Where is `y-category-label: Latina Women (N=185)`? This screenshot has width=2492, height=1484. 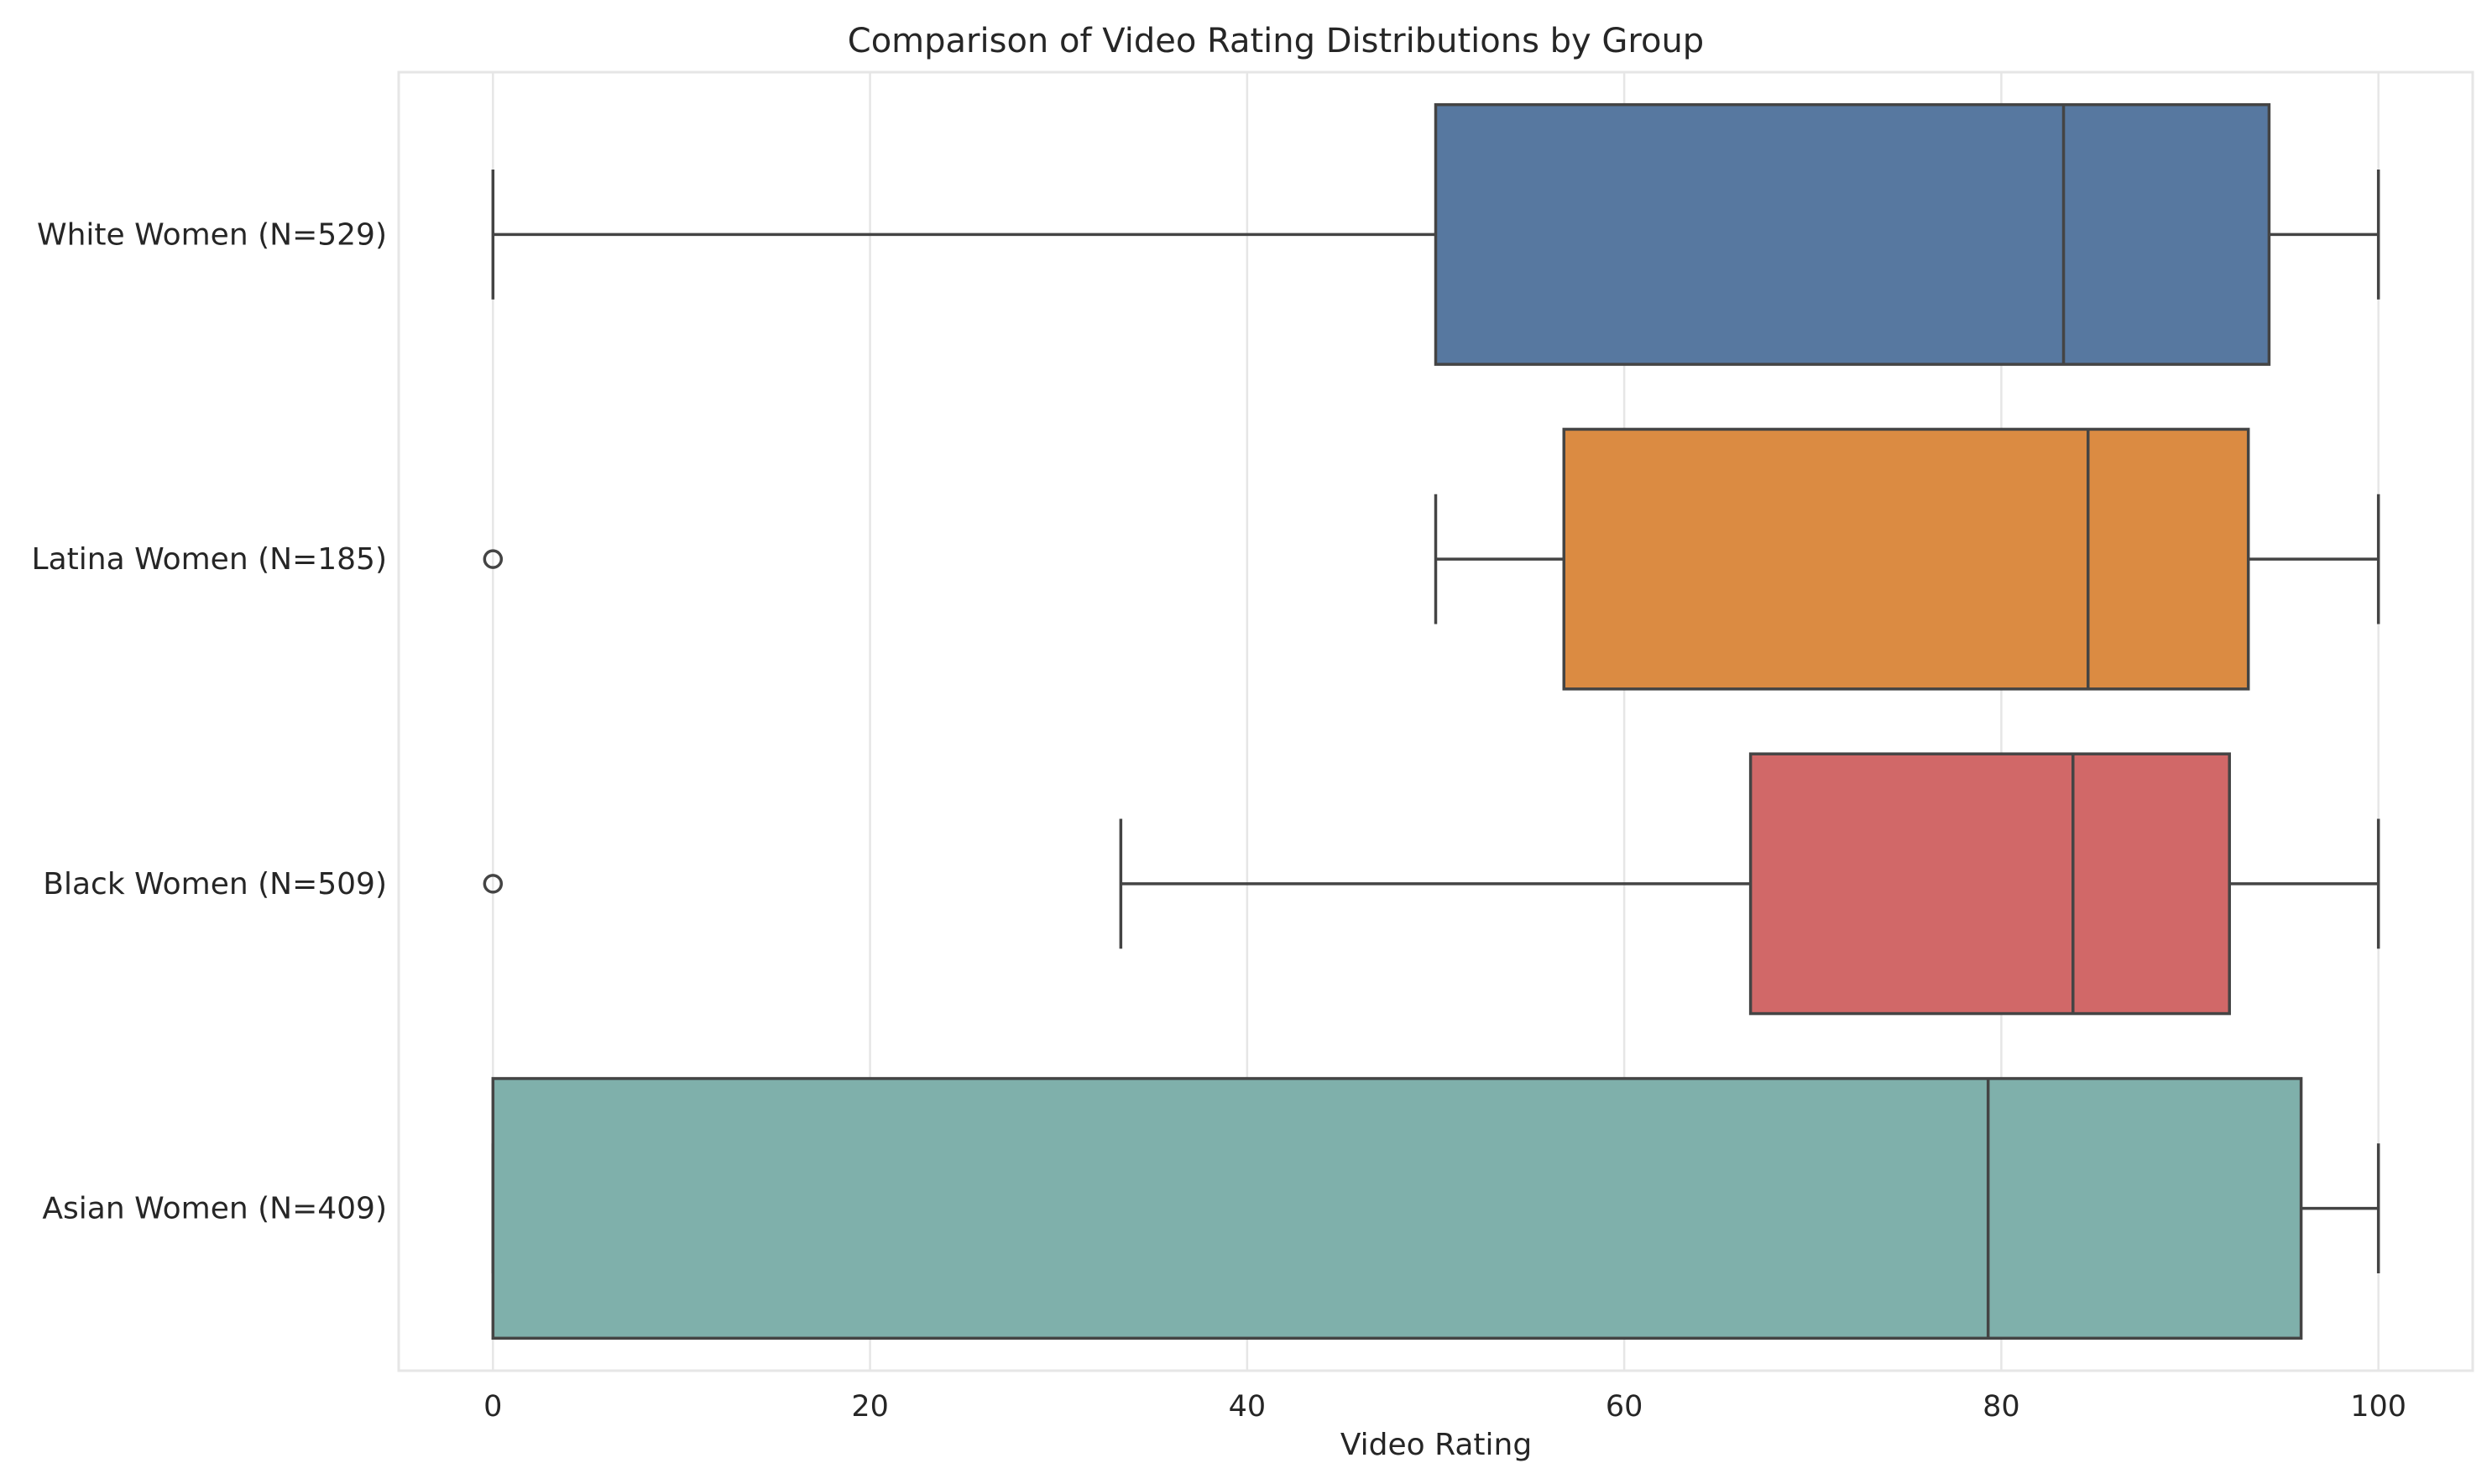
y-category-label: Latina Women (N=185) is located at coordinates (209, 559).